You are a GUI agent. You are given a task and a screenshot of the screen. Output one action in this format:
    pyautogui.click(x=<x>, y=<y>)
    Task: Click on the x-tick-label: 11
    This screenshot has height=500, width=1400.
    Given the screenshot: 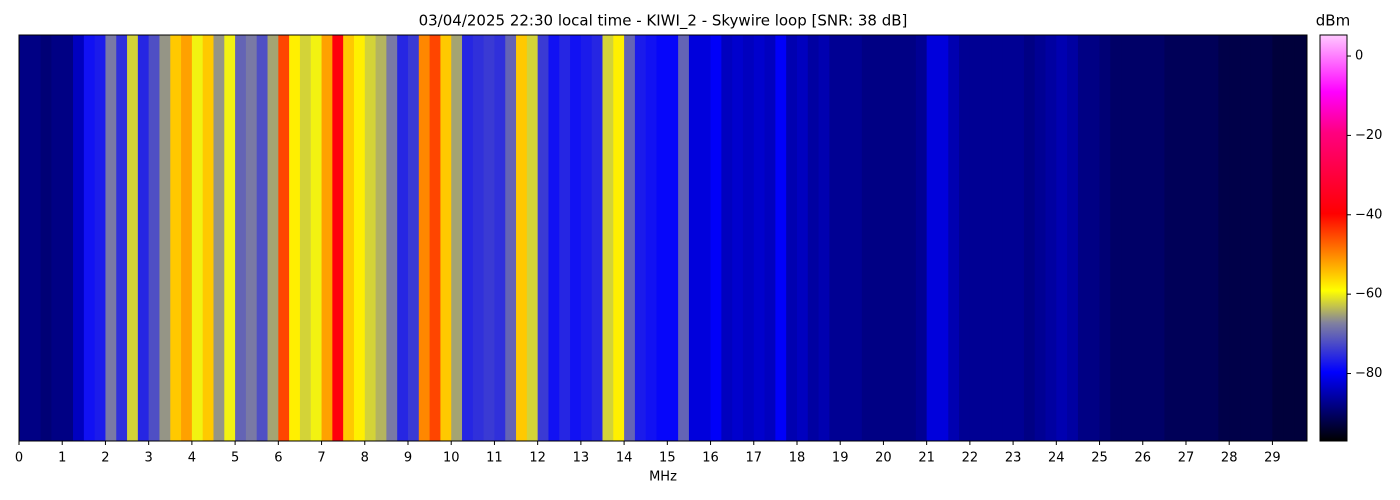 What is the action you would take?
    pyautogui.click(x=494, y=458)
    